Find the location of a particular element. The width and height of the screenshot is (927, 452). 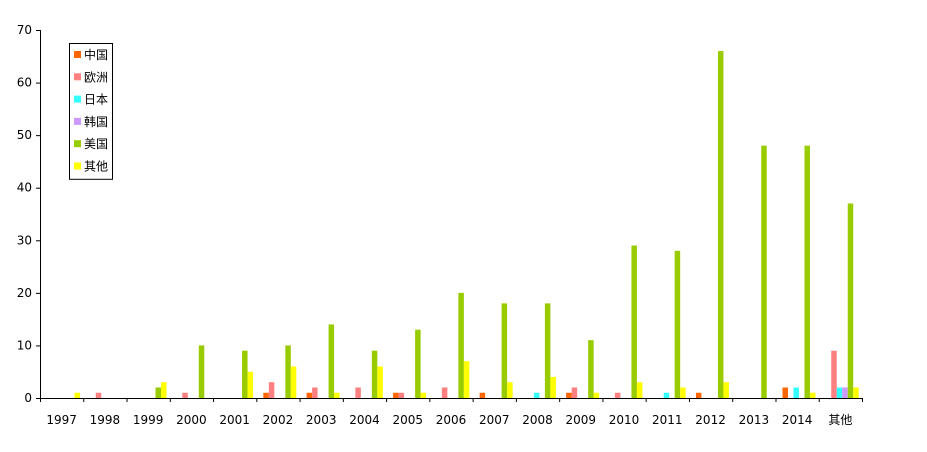

y-tick-label: 30 is located at coordinates (24, 240).